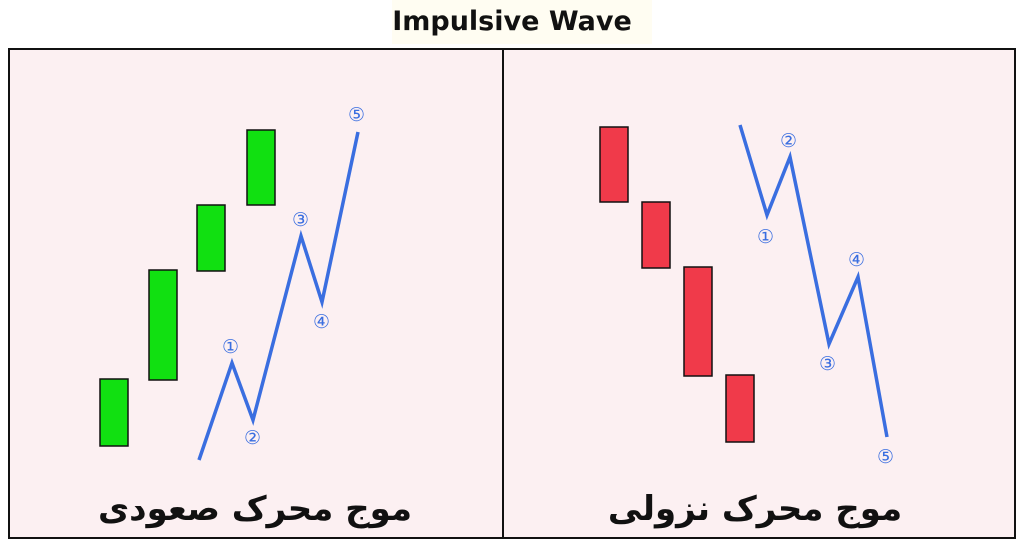 This screenshot has width=1024, height=551. I want to click on bullish-candles, so click(187, 288).